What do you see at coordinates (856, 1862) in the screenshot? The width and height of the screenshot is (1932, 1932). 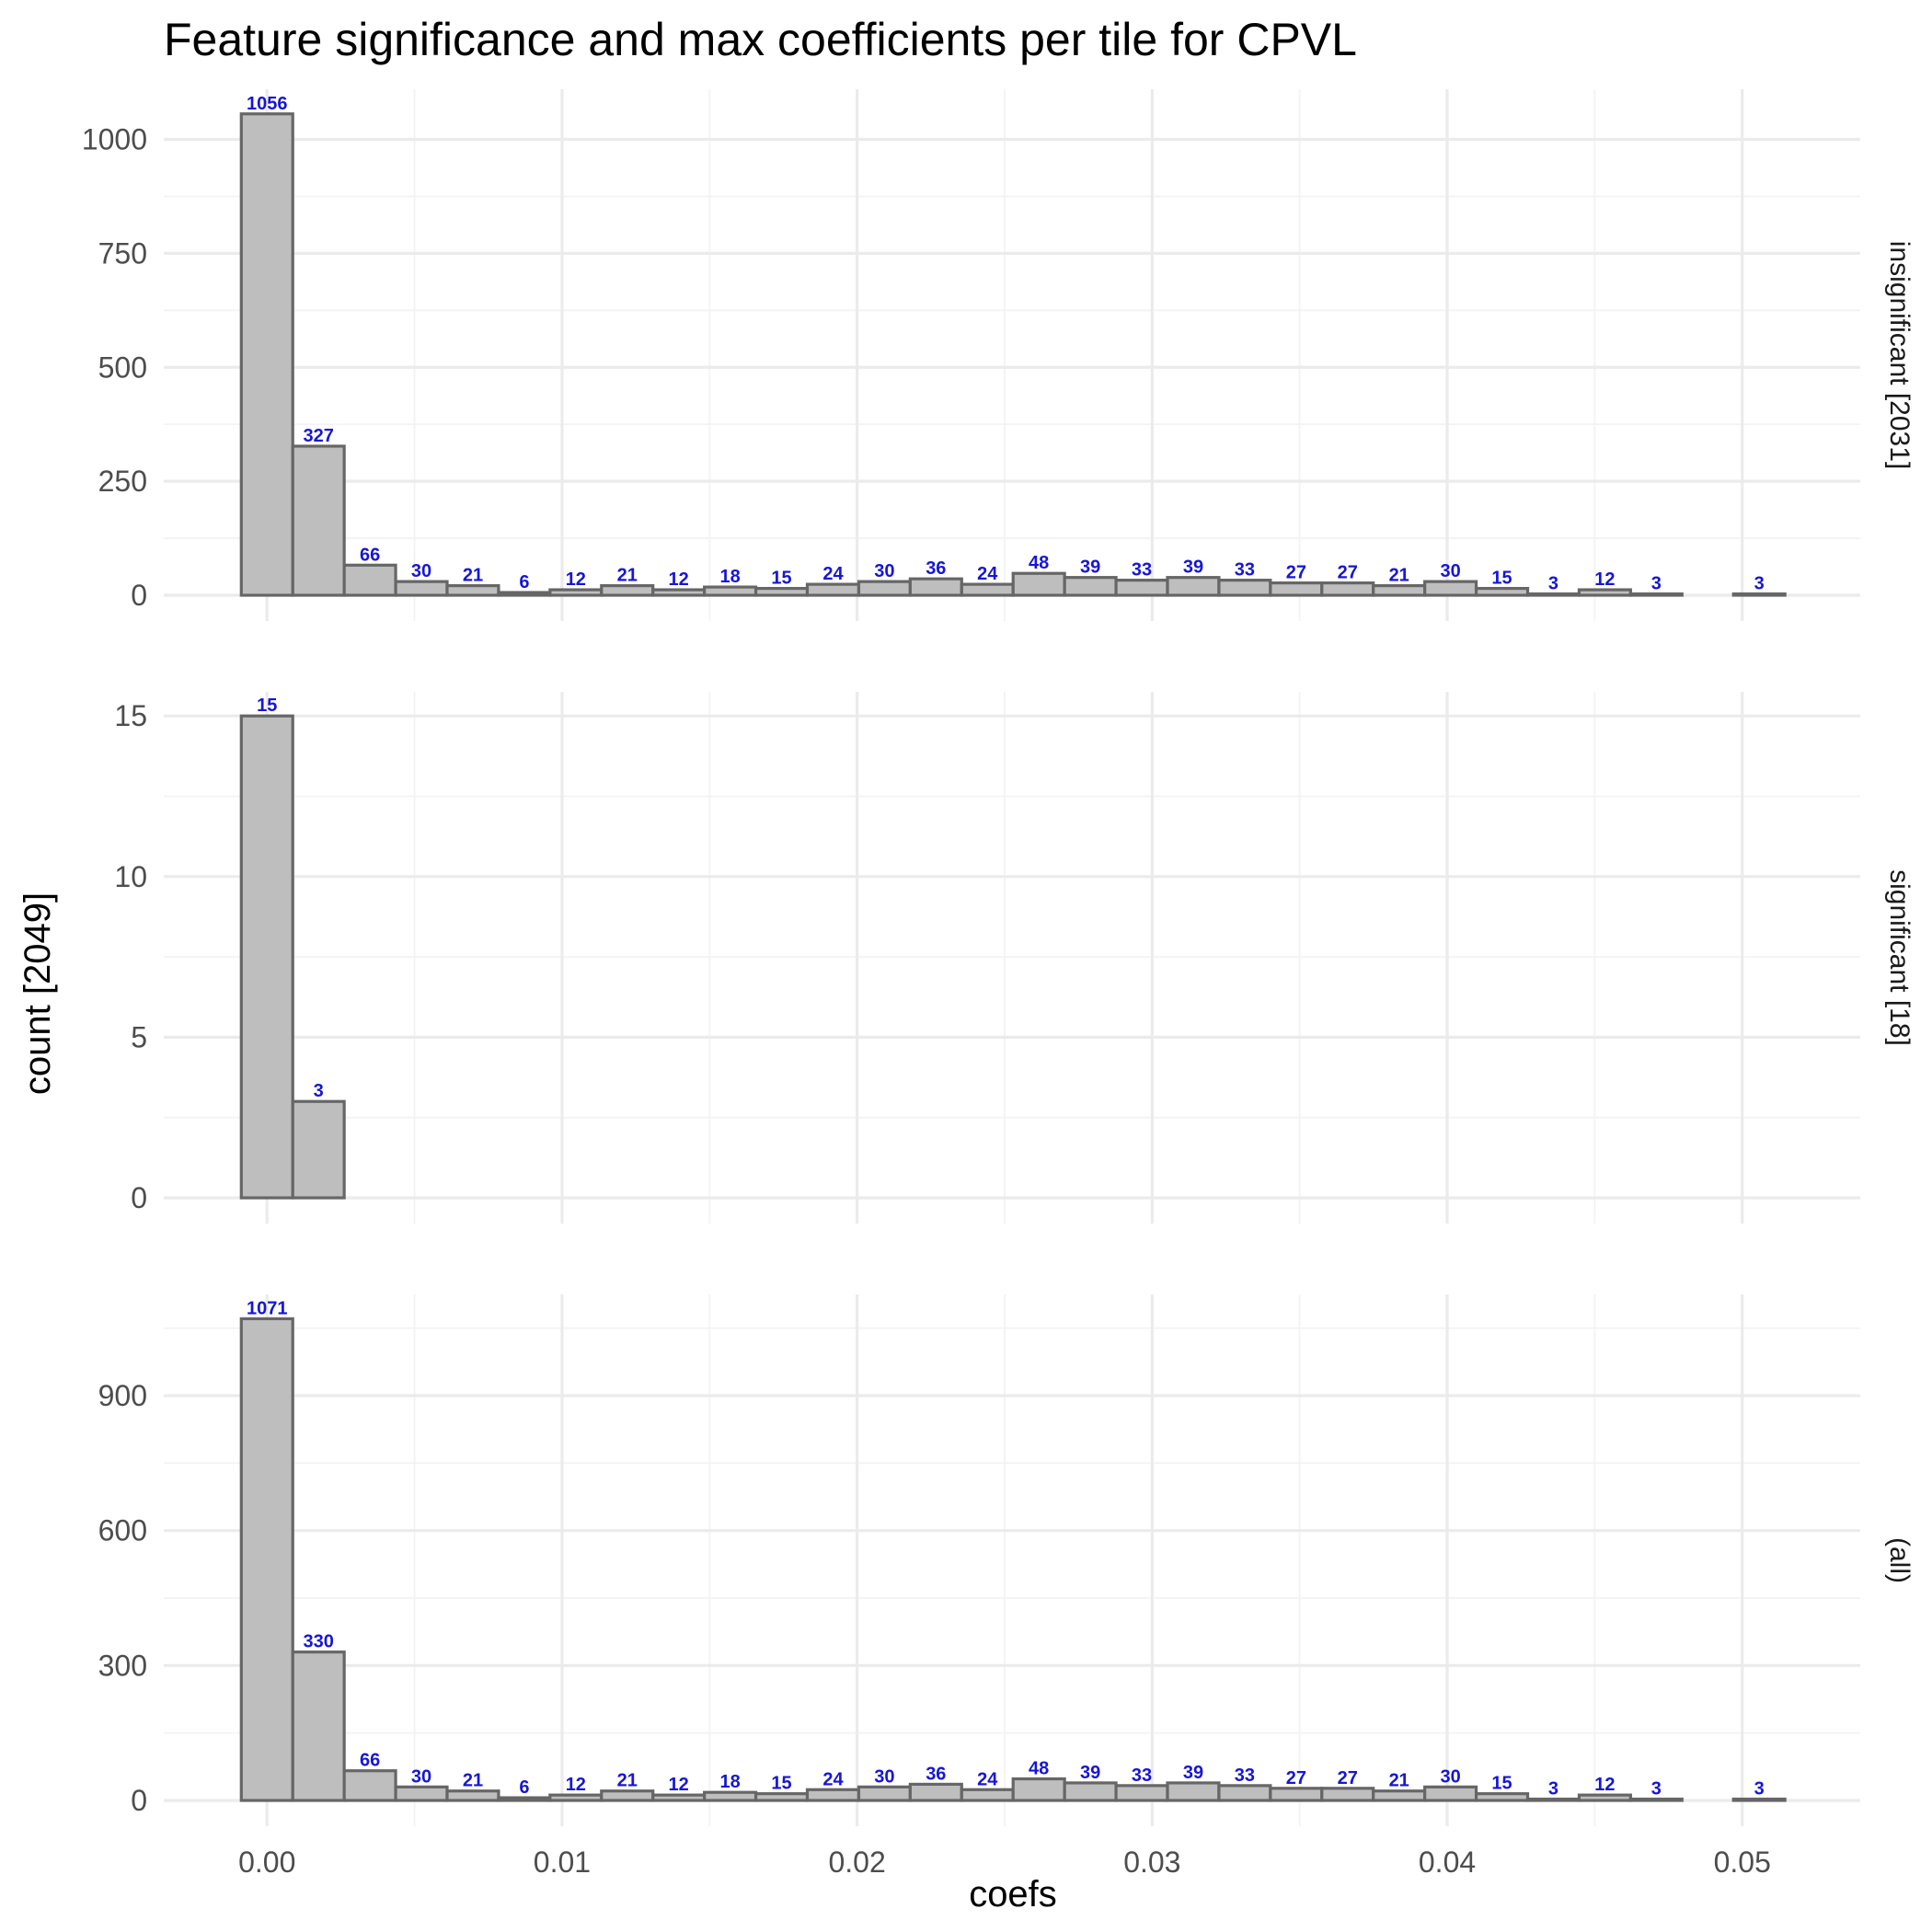 I see `x-tick-label: 0.02` at bounding box center [856, 1862].